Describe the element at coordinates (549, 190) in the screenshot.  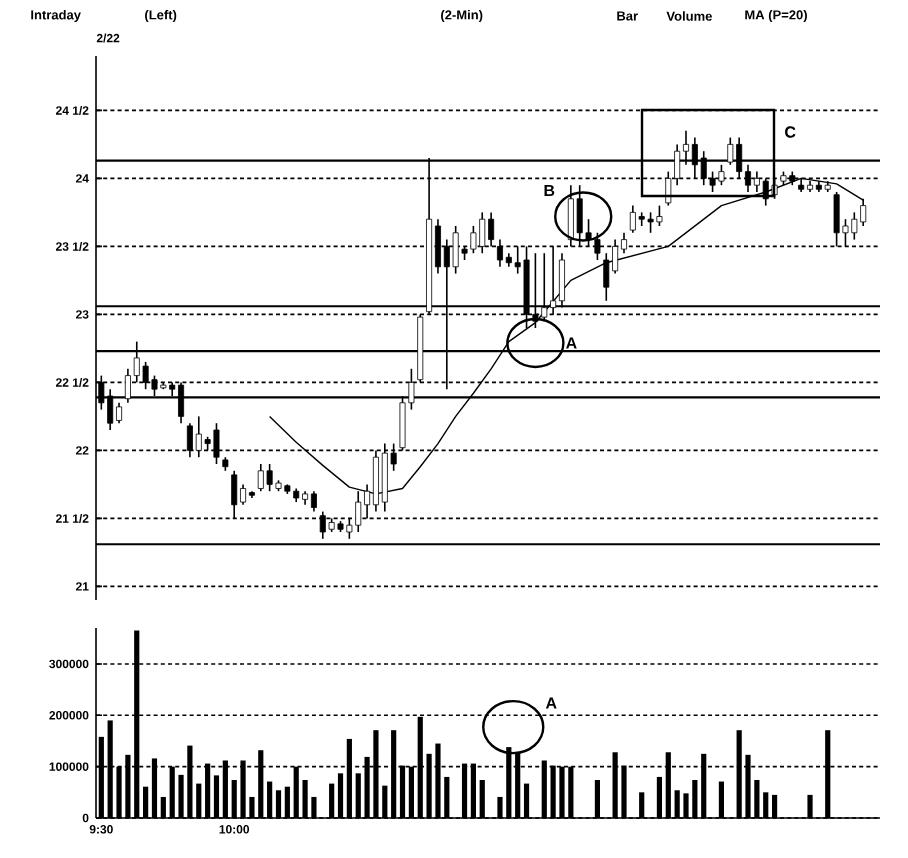
I see `annotation: B` at that location.